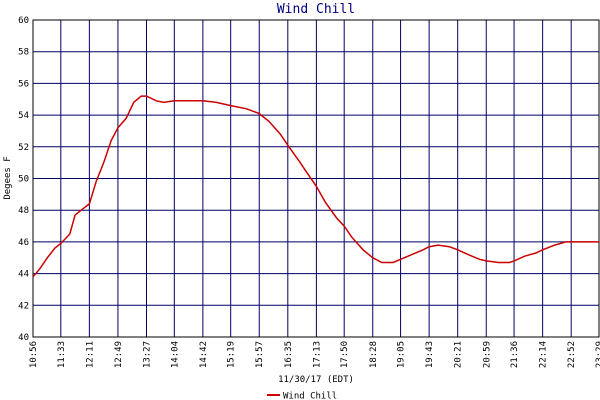 This screenshot has width=600, height=400. What do you see at coordinates (23, 243) in the screenshot?
I see `y-tick-label: 46` at bounding box center [23, 243].